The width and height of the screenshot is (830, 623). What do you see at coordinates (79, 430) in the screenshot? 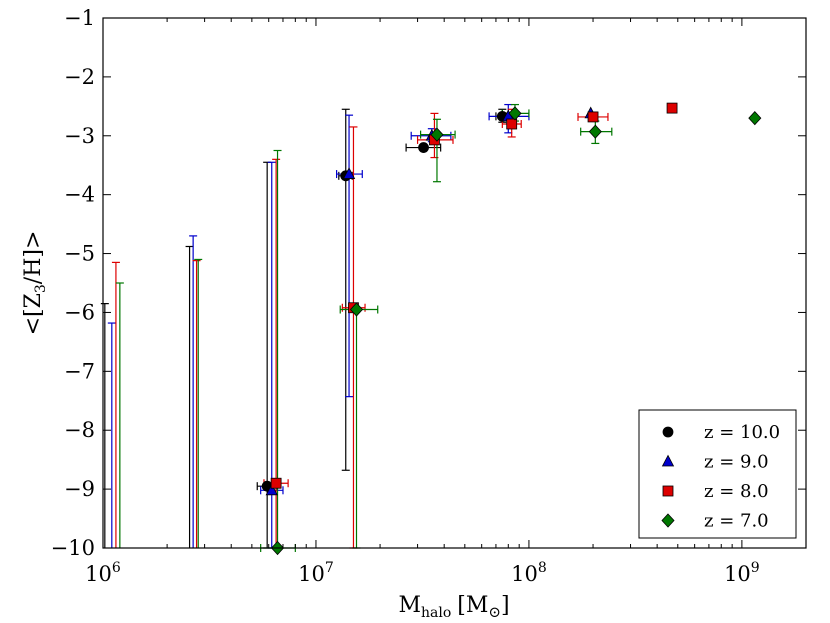
I see `y-tick-label: −8` at bounding box center [79, 430].